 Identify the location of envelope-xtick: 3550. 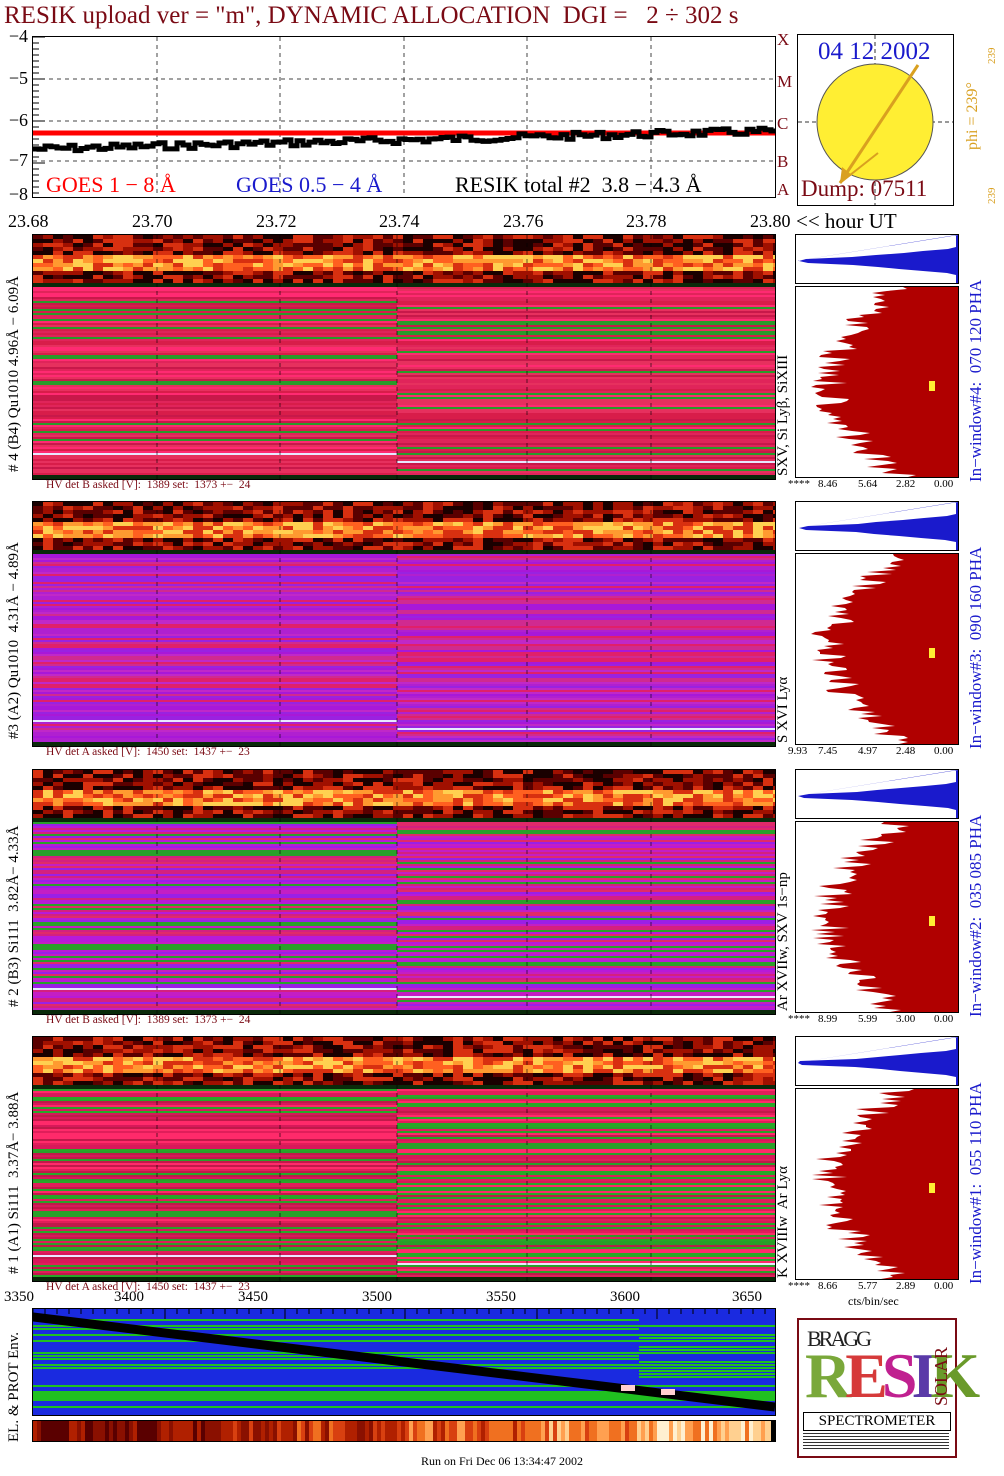
(501, 1297).